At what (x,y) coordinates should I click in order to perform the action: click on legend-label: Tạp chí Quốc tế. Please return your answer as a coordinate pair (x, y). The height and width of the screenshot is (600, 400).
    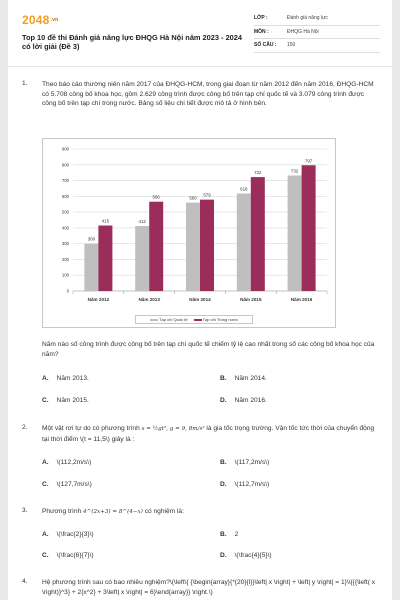
    Looking at the image, I should click on (173, 319).